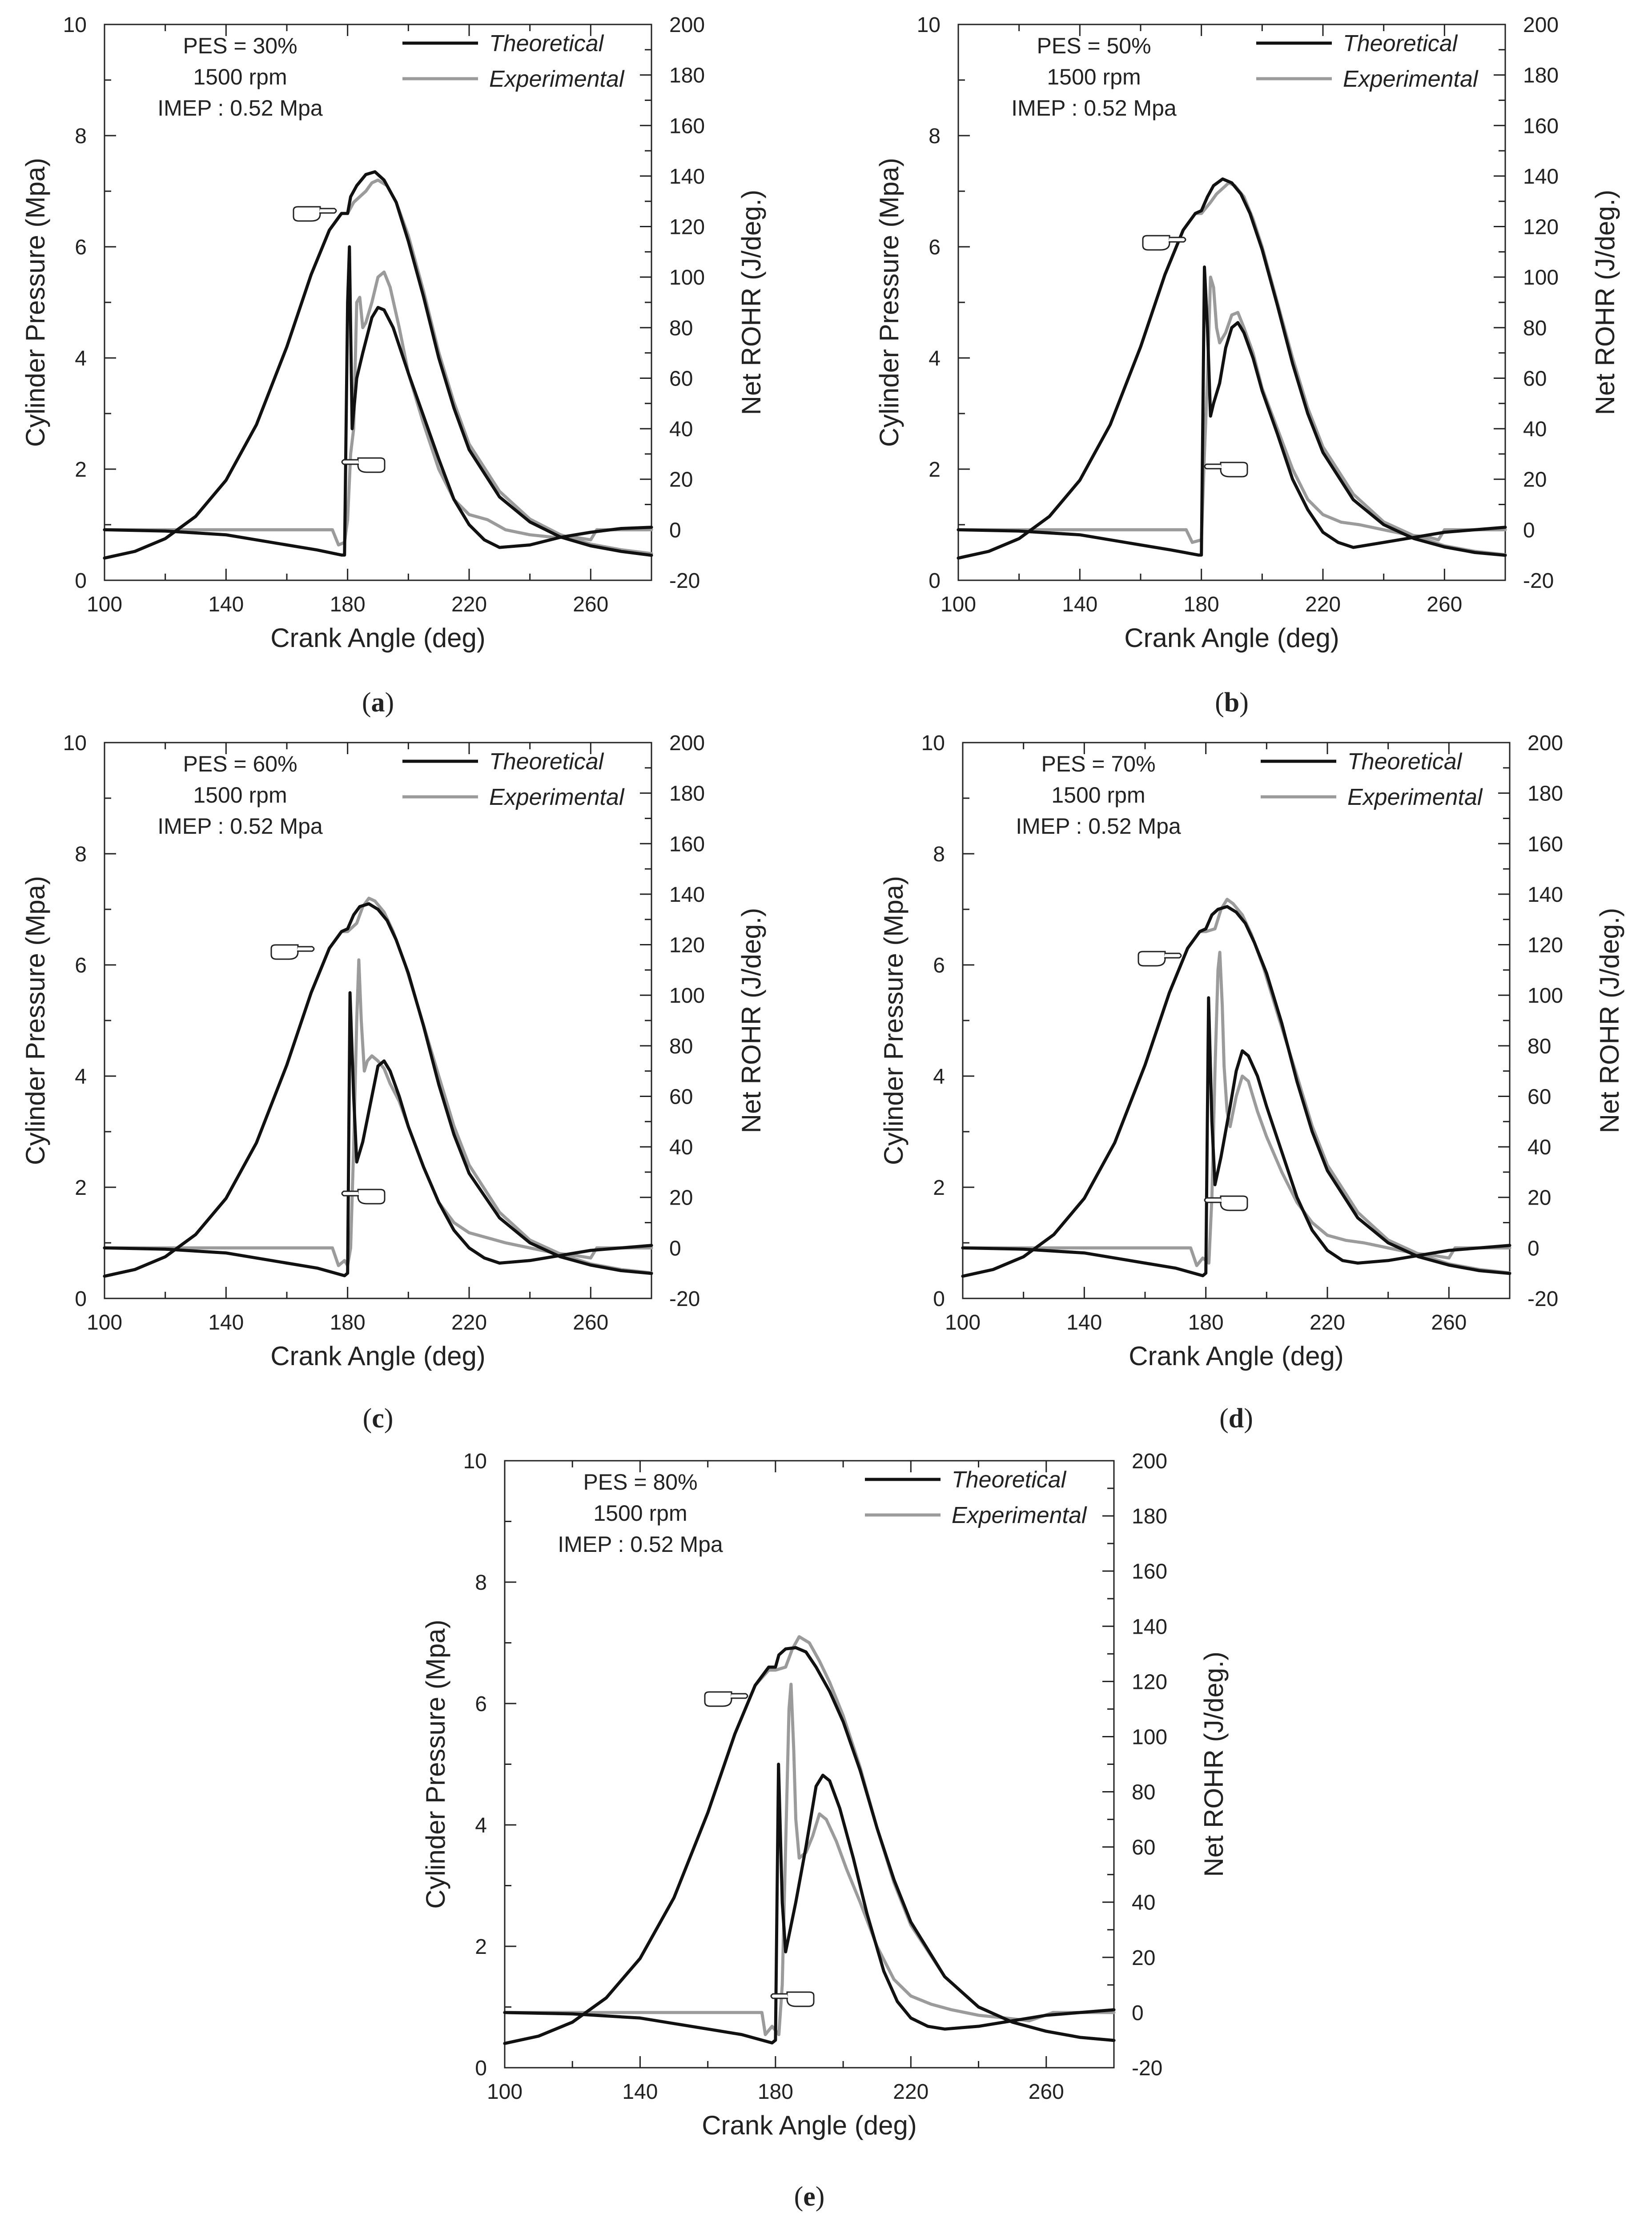  What do you see at coordinates (1244, 702) in the screenshot?
I see `caption-paren: )` at bounding box center [1244, 702].